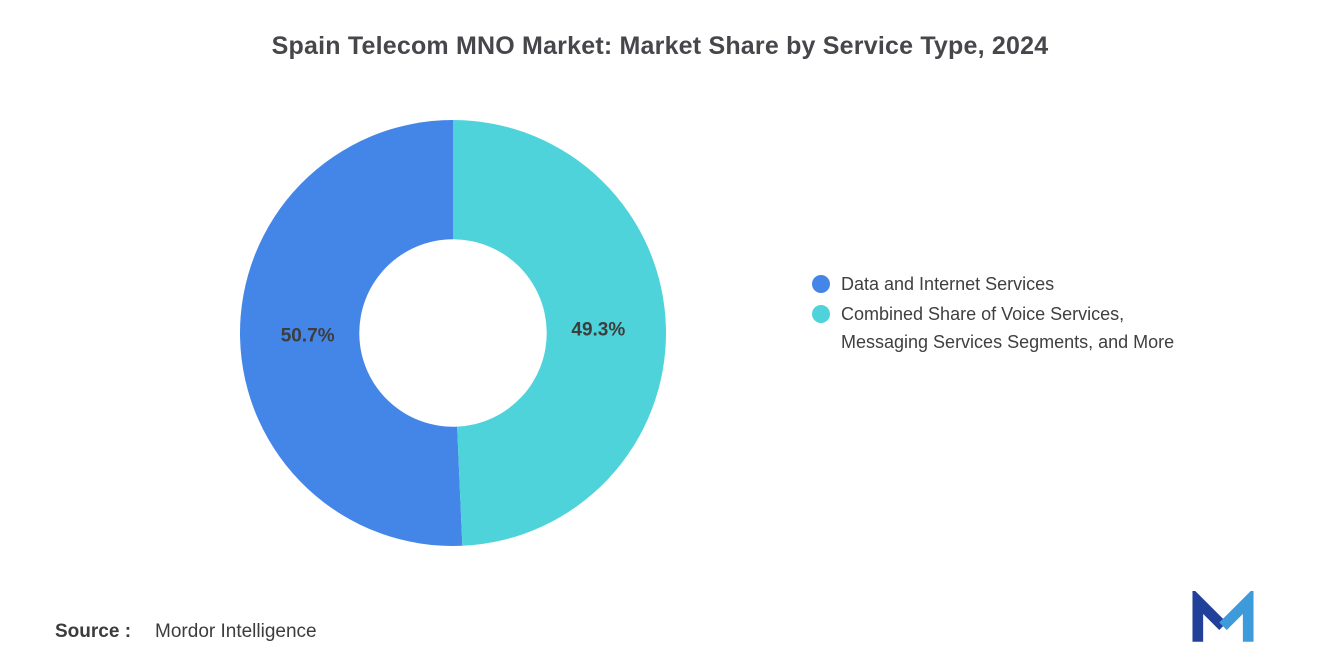 The height and width of the screenshot is (665, 1320). I want to click on logo-left-stroke, so click(1209, 615).